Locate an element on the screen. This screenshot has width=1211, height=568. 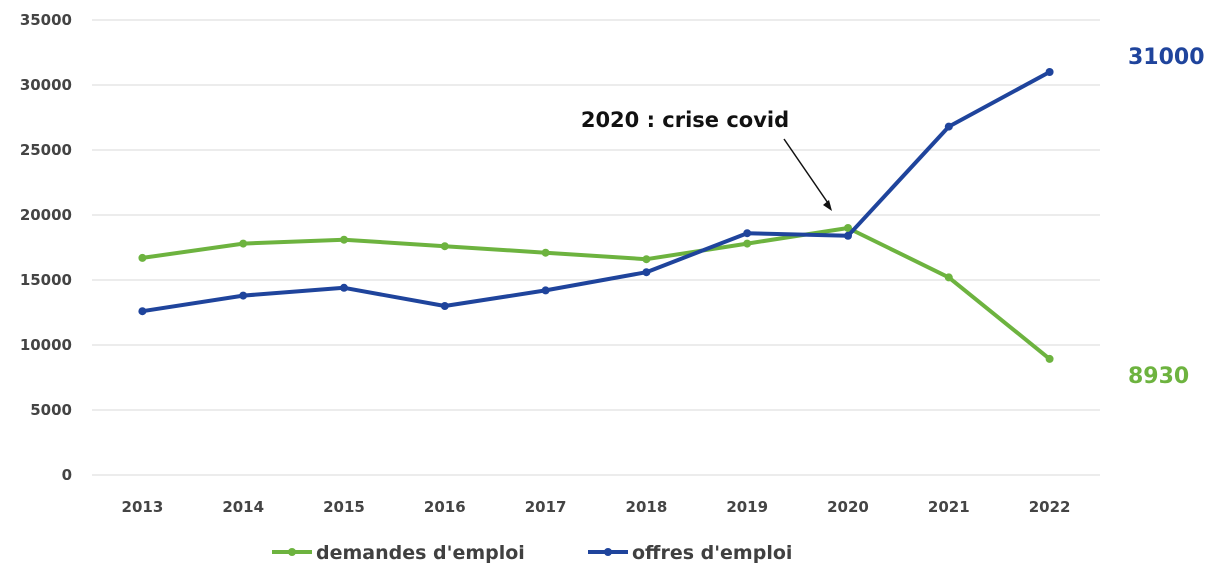
y-tick-label: 25000 is located at coordinates (46, 150).